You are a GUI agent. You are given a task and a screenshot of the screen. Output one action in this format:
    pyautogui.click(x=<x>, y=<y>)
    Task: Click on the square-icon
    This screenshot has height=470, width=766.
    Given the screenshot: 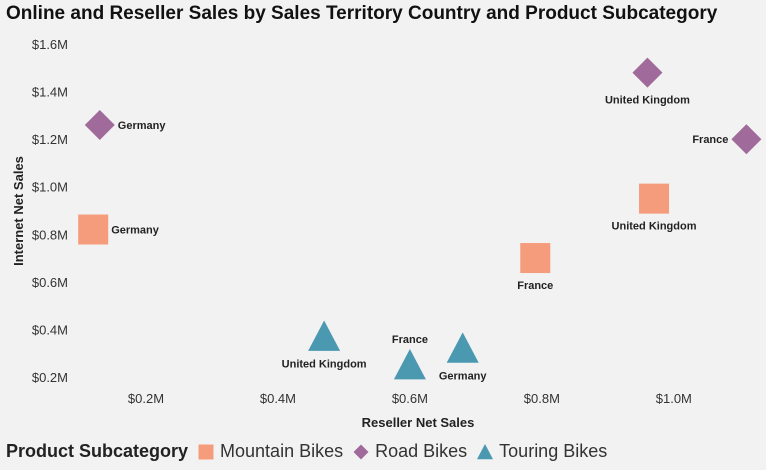 What is the action you would take?
    pyautogui.click(x=206, y=451)
    